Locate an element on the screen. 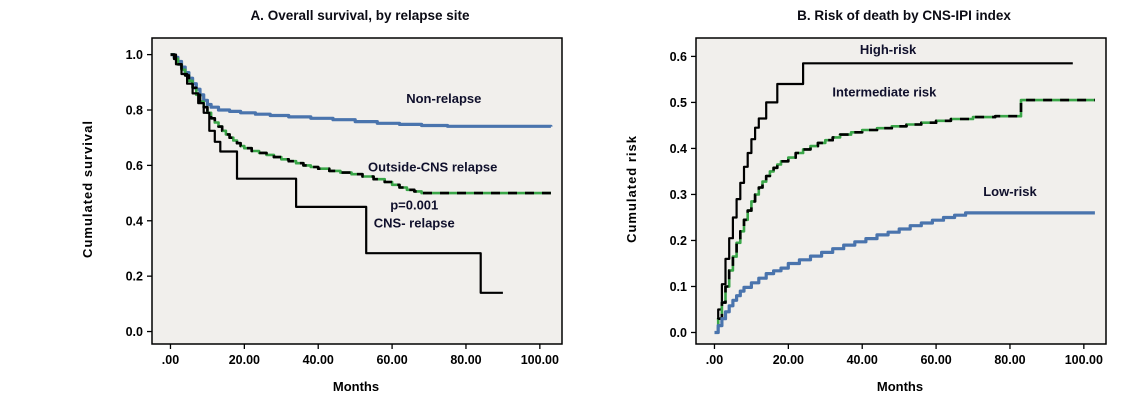 This screenshot has height=412, width=1124. chart-b-x-axis-label: Months is located at coordinates (900, 386).